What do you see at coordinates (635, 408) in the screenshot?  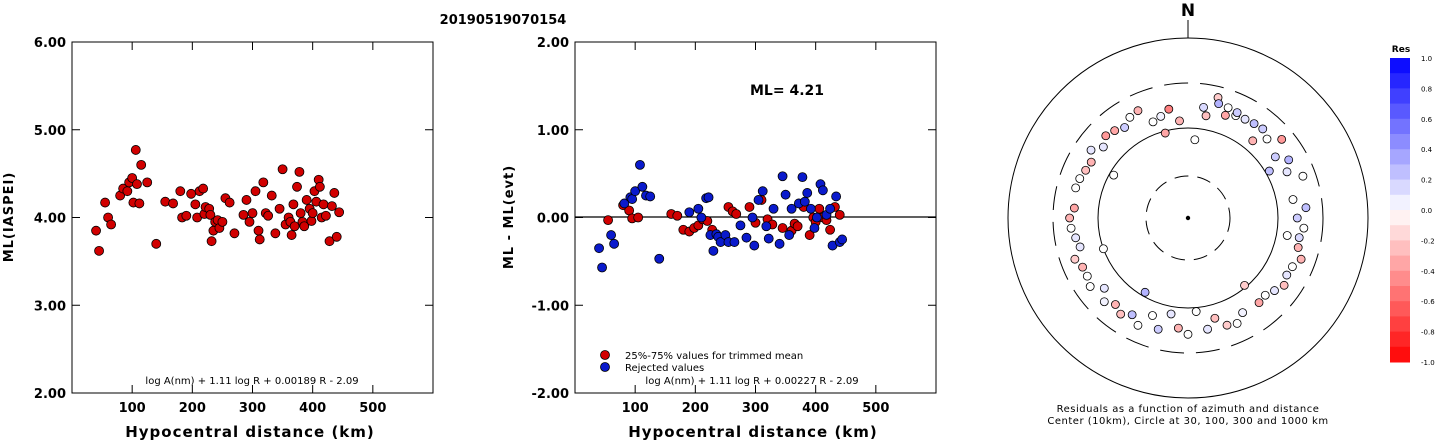 I see `p2-x-tick-label: 100` at bounding box center [635, 408].